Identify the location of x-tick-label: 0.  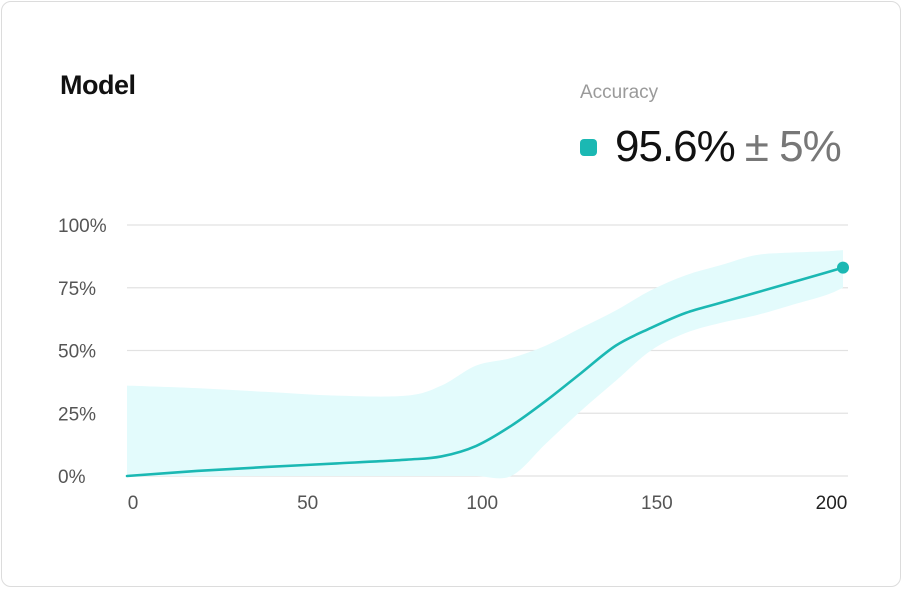
(133, 503).